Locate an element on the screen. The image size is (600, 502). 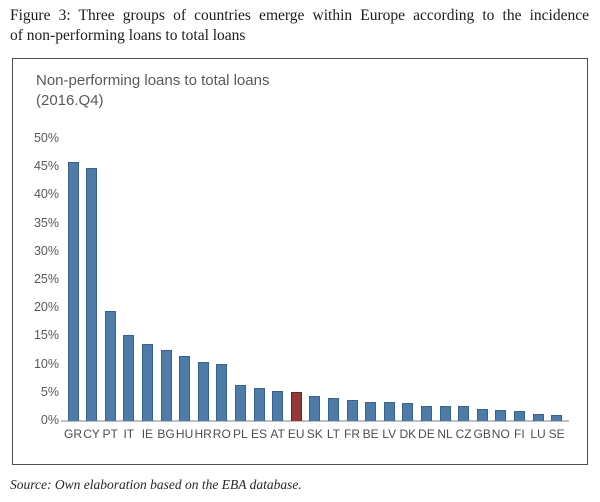
bar-EU is located at coordinates (296, 406).